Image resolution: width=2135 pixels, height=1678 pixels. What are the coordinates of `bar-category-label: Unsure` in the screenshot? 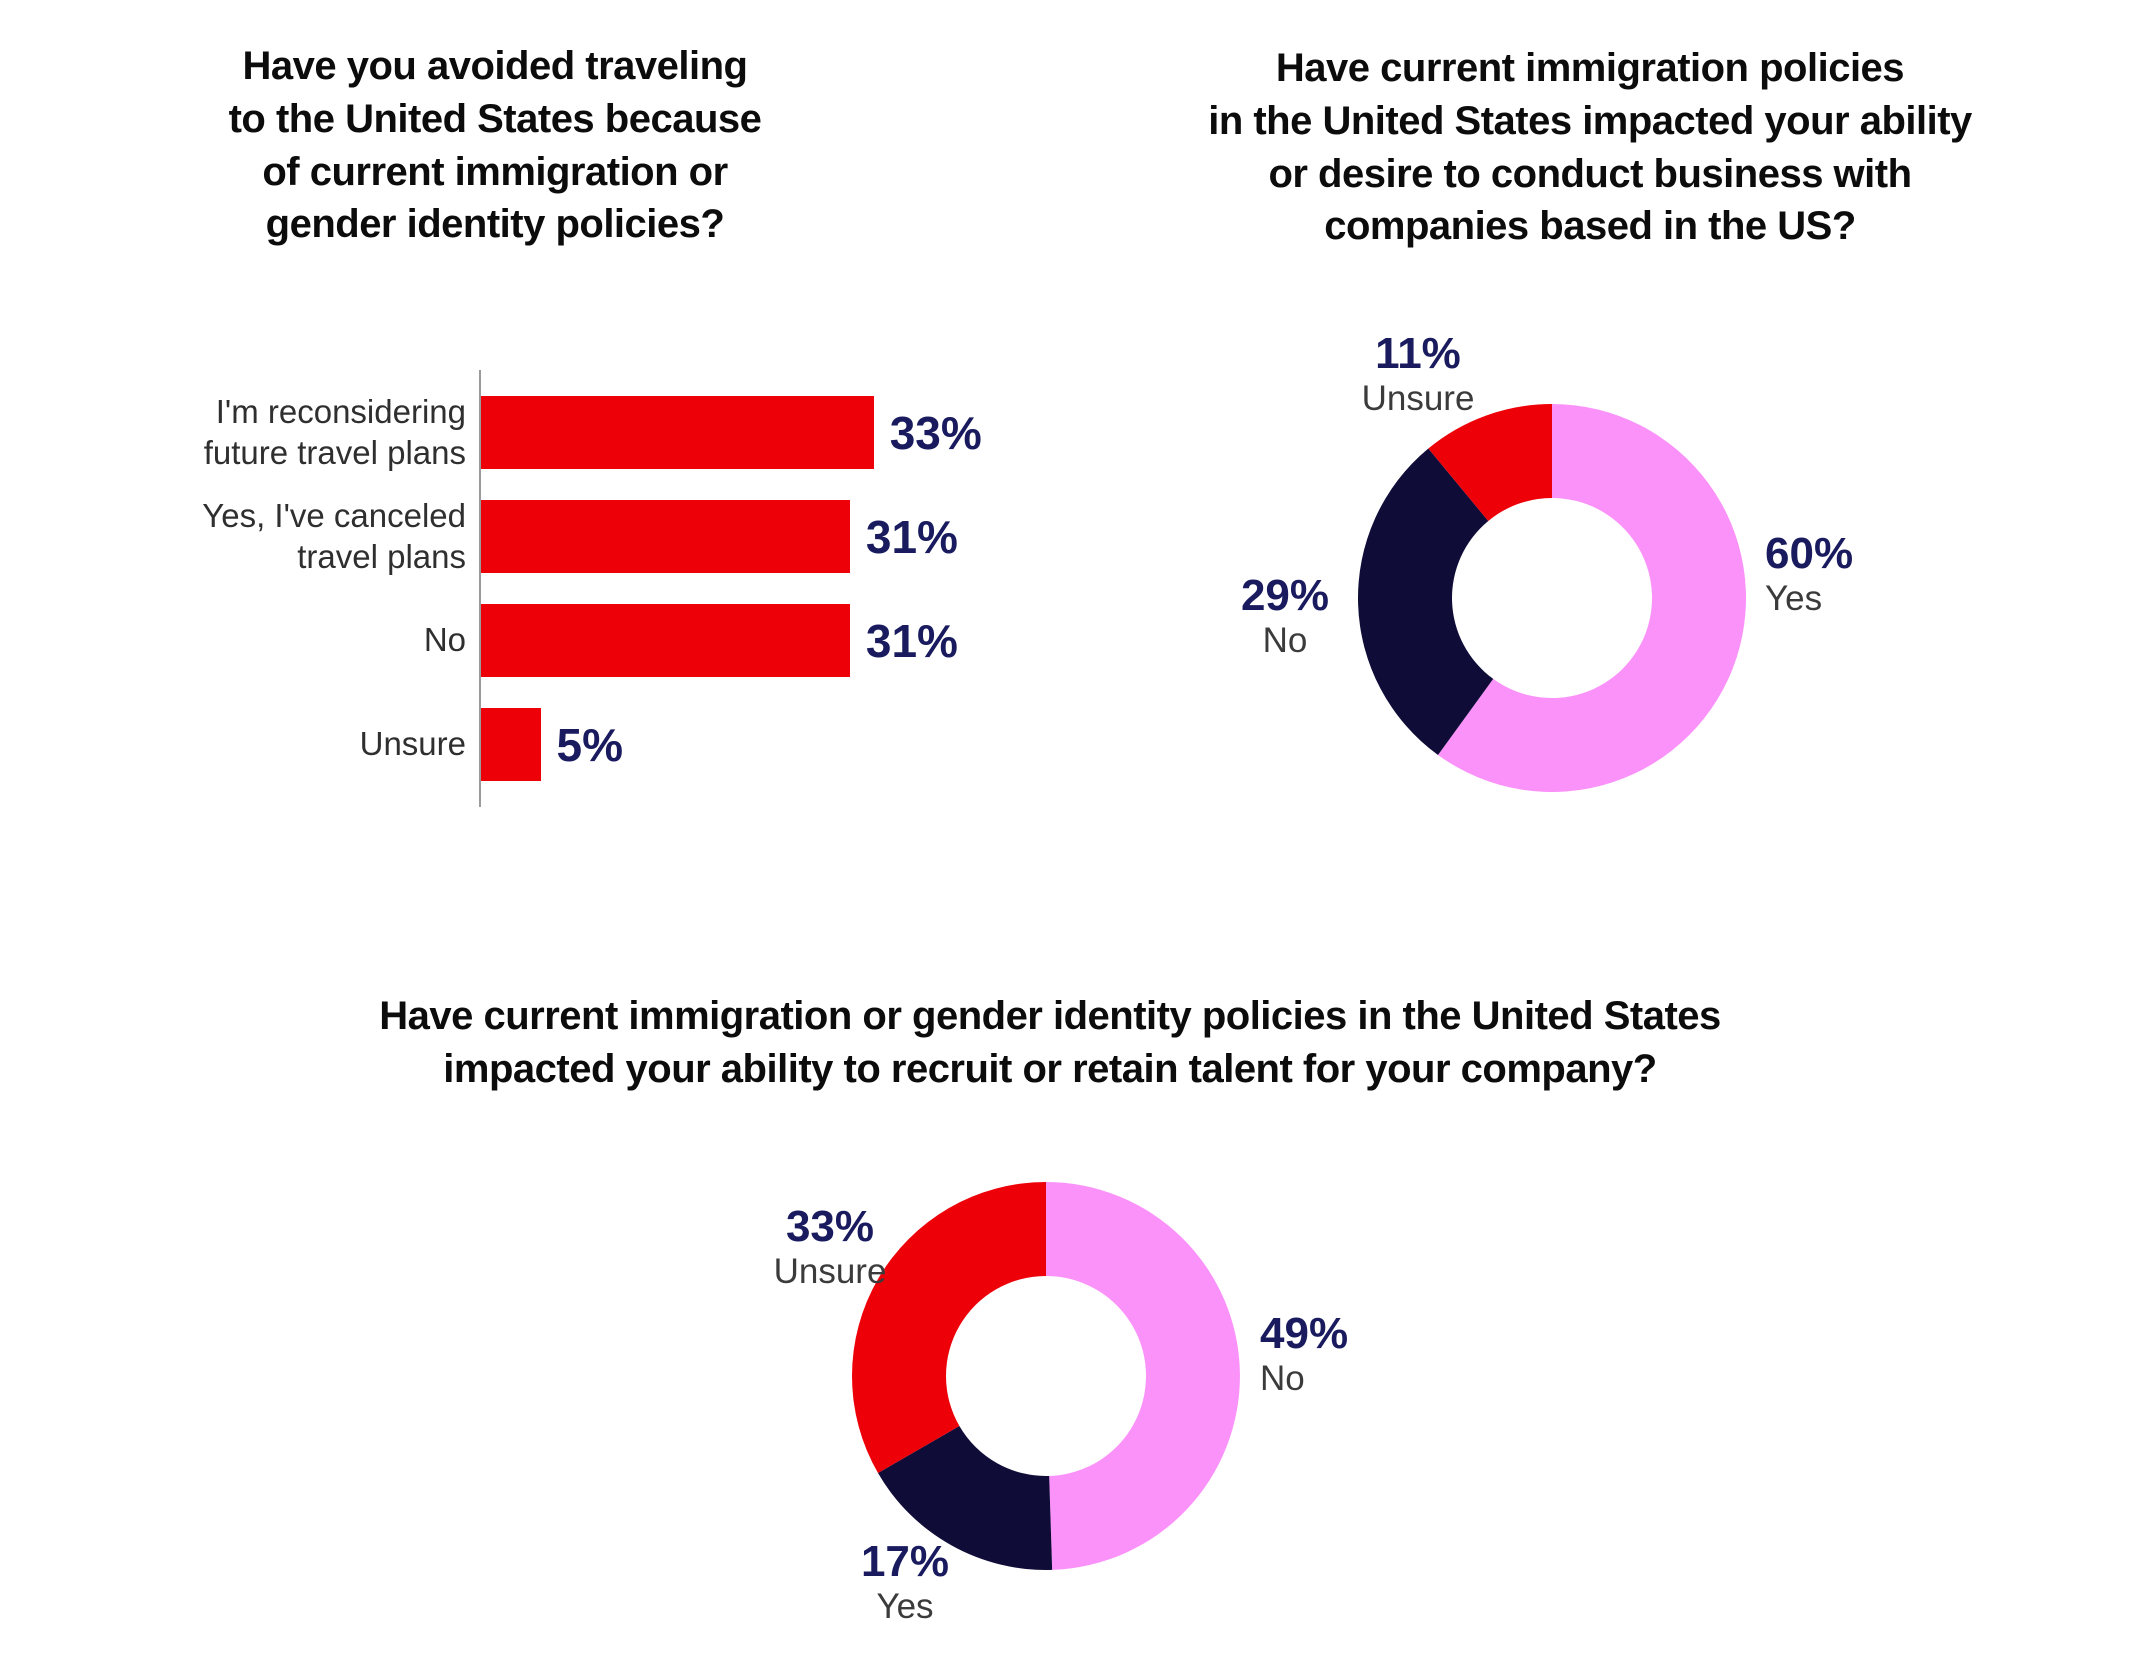 It's located at (412, 744).